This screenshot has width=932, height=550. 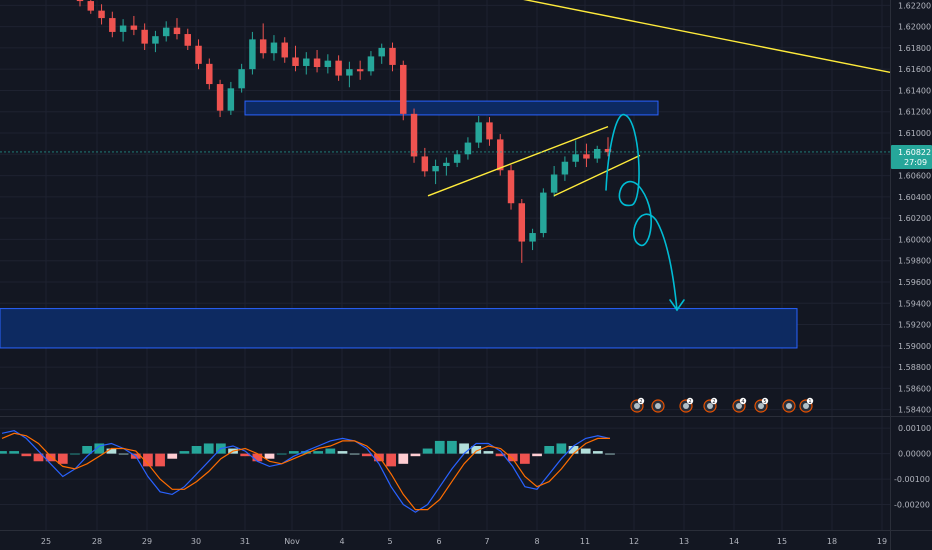 I want to click on time-tick-label: 4, so click(x=341, y=541).